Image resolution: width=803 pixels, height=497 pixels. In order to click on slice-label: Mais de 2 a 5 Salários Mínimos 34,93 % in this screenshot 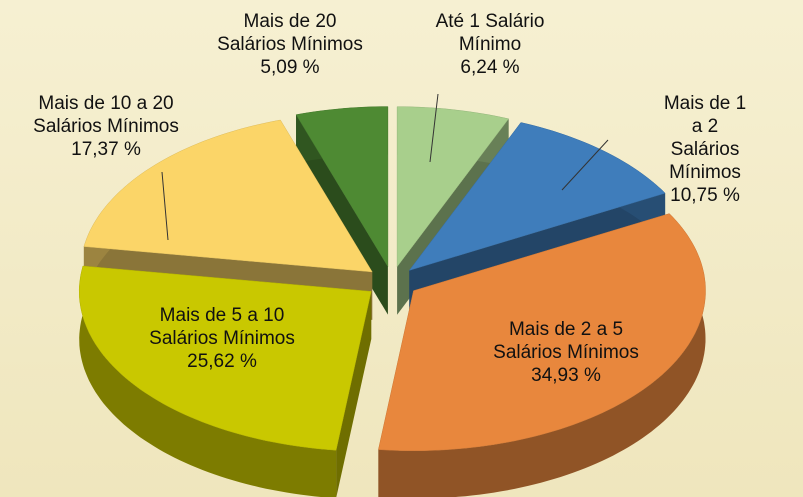, I will do `click(566, 352)`.